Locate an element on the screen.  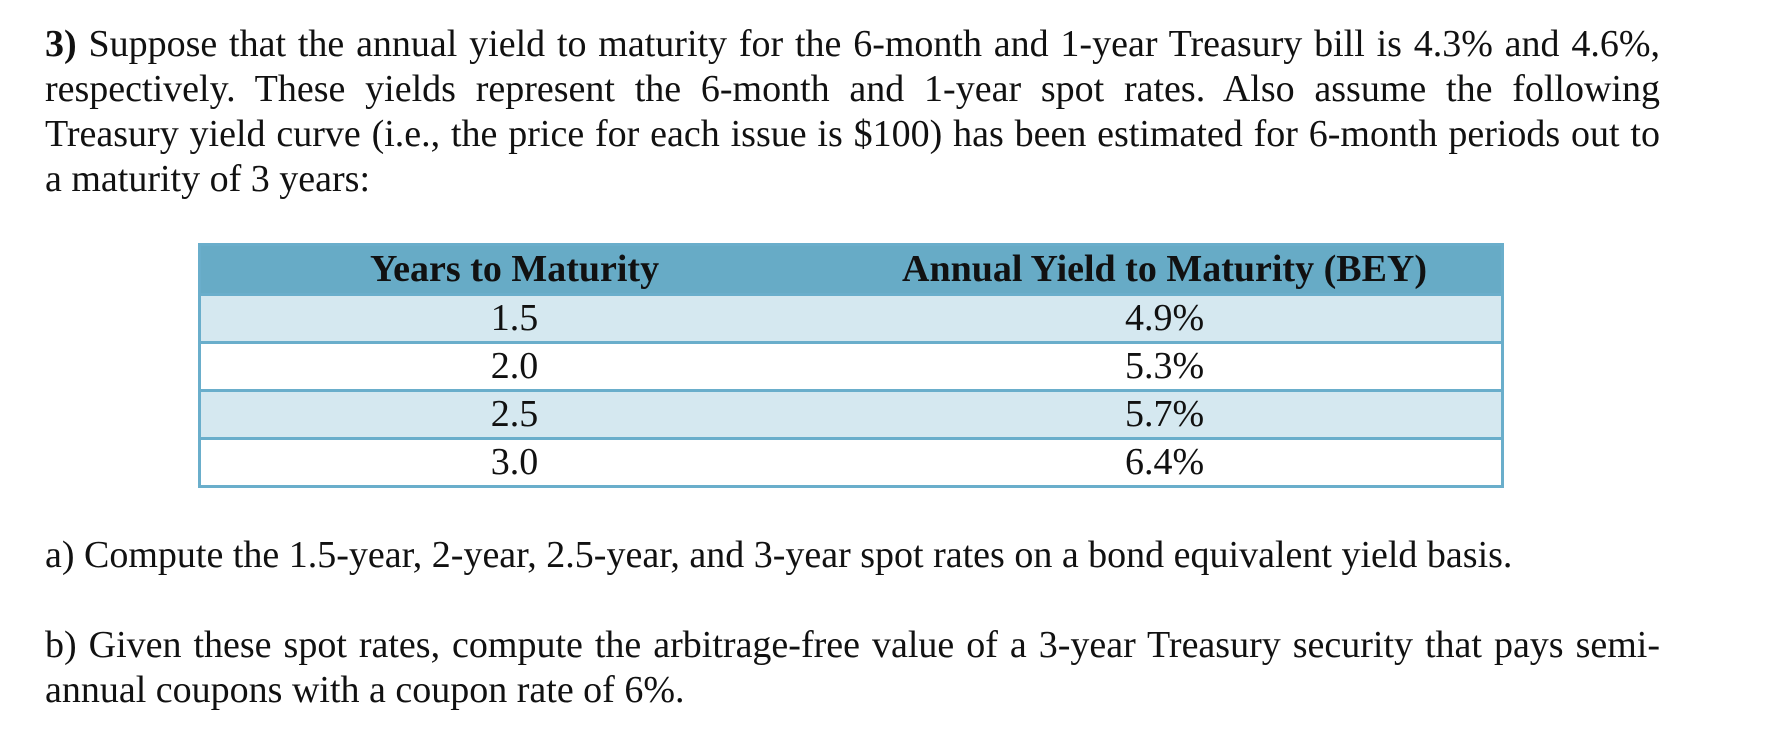
cell-maturity: 1.5 is located at coordinates (514, 319).